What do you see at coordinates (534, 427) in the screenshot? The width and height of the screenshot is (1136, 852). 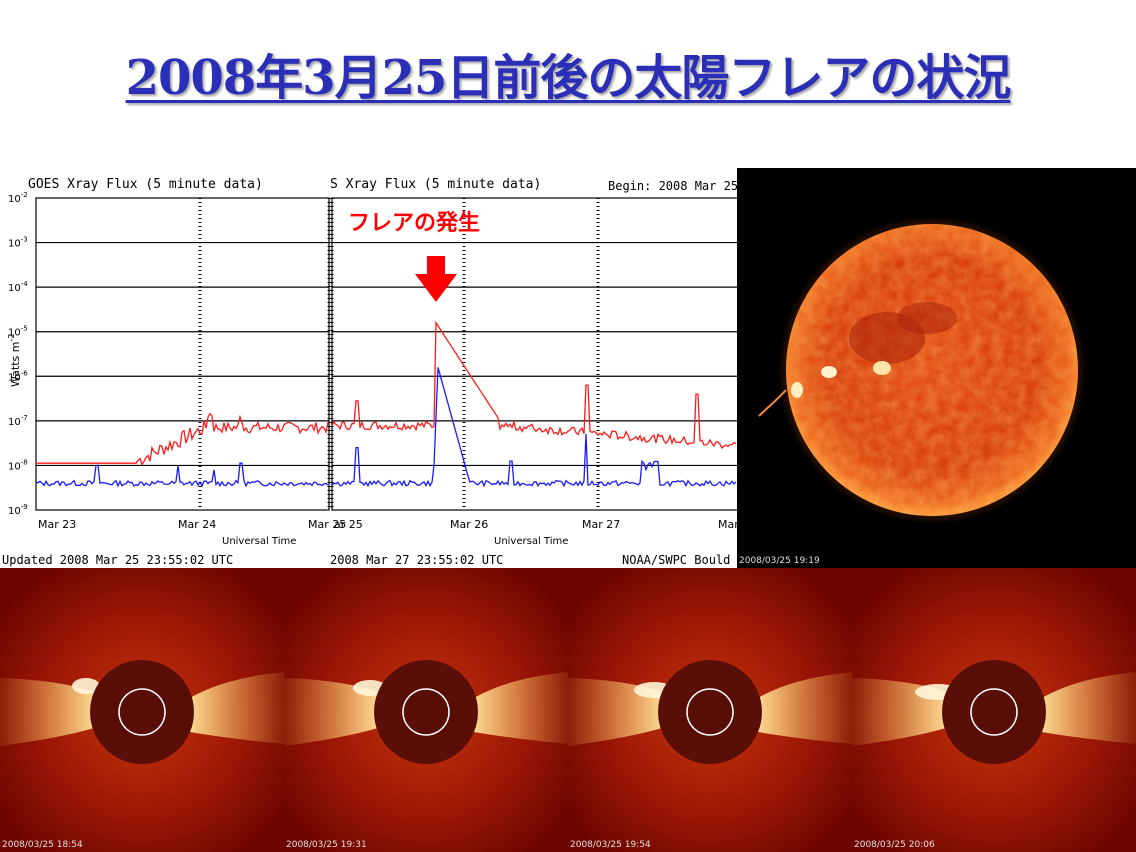 I see `short-channel-curve-right` at bounding box center [534, 427].